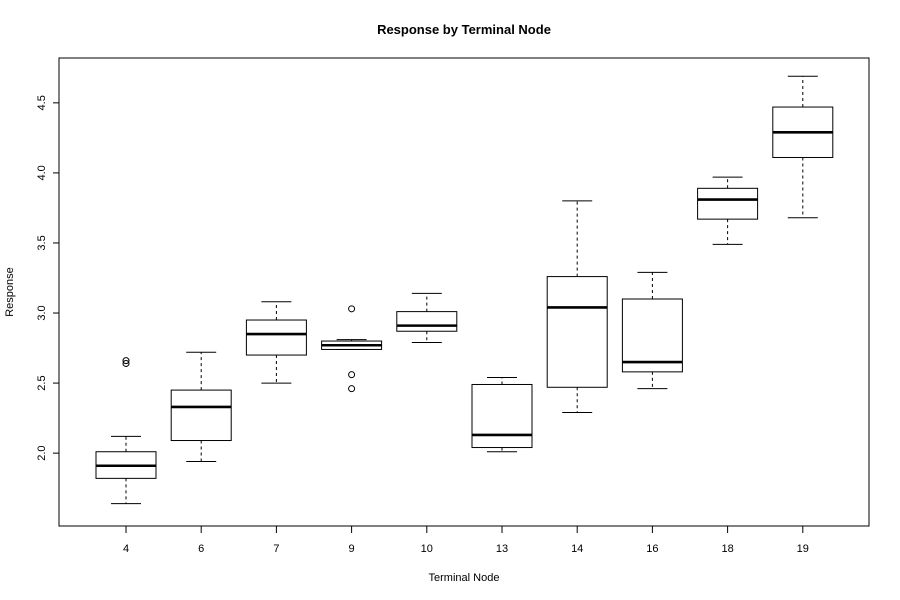  I want to click on y-axis-label: Response, so click(10, 292).